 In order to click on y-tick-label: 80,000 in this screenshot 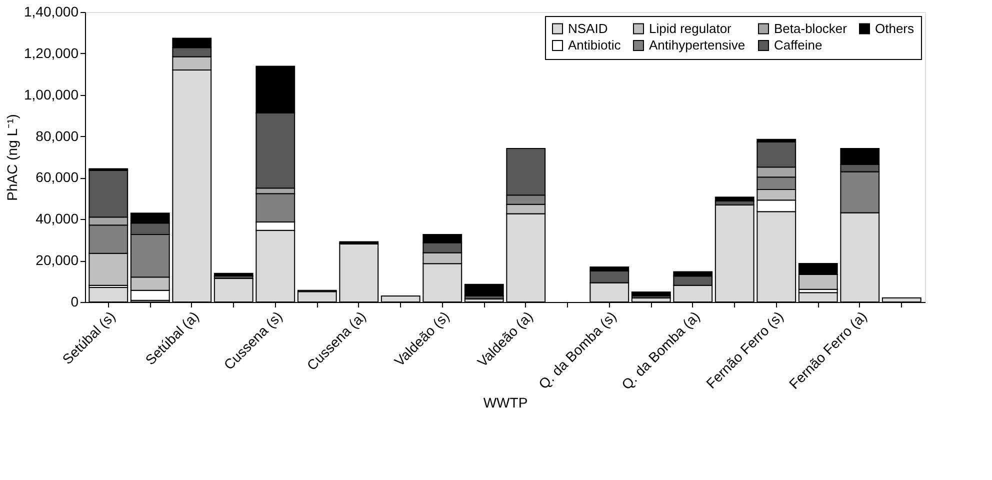, I will do `click(57, 136)`.